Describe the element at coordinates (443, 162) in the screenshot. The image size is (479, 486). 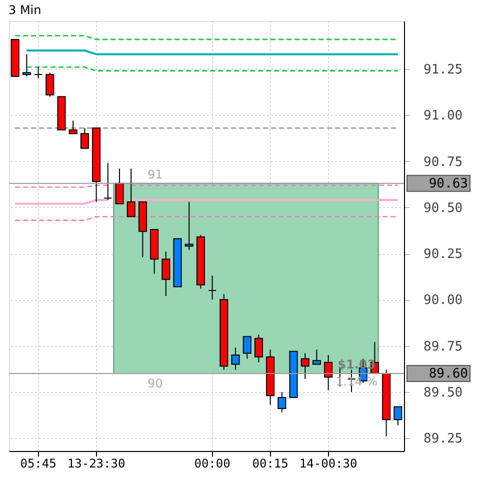
I see `y-tick-label: 90.75` at that location.